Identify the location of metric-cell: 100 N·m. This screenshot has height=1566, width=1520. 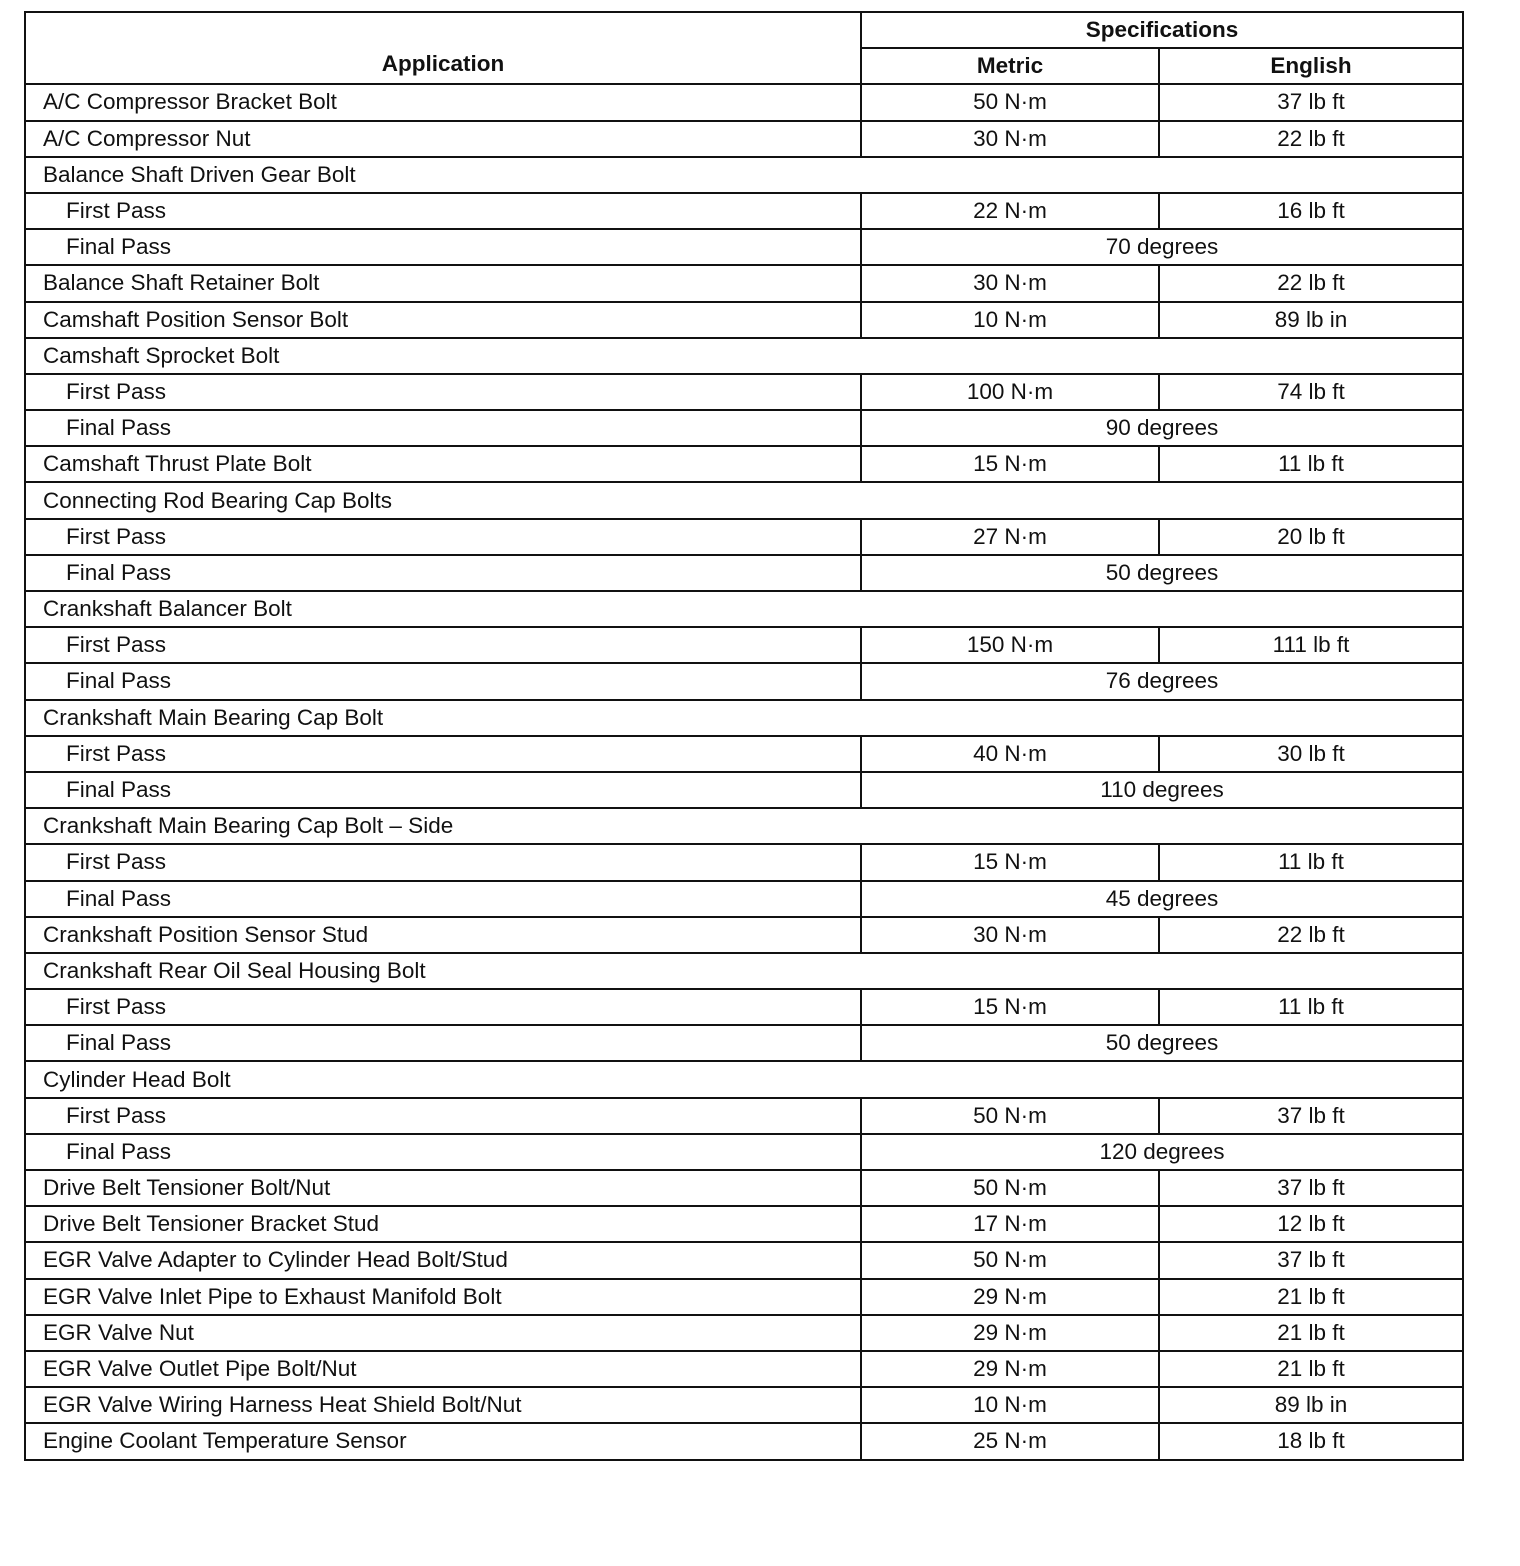
(1010, 392).